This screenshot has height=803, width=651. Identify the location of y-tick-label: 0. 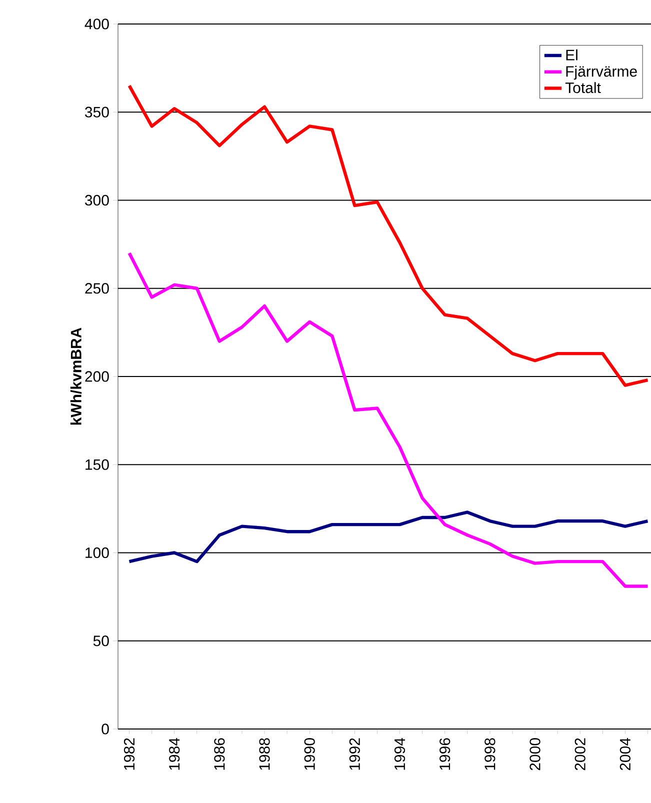
(105, 729).